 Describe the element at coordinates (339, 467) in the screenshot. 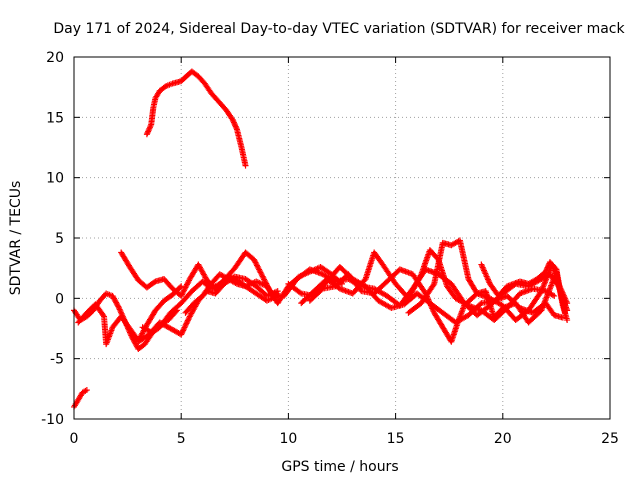

I see `x-axis-label: GPS time / hours` at that location.